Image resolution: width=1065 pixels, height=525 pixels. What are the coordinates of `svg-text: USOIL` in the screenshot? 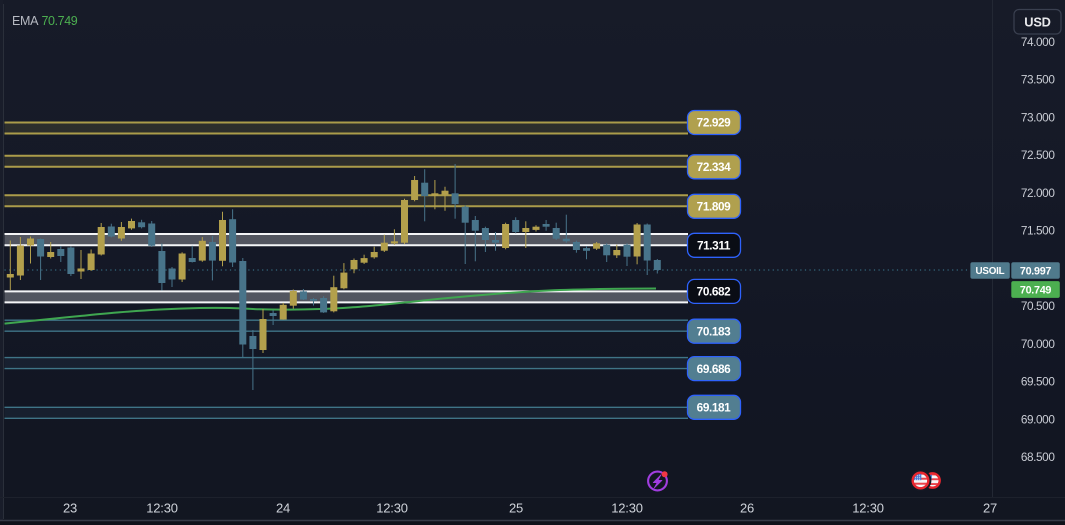 It's located at (990, 271).